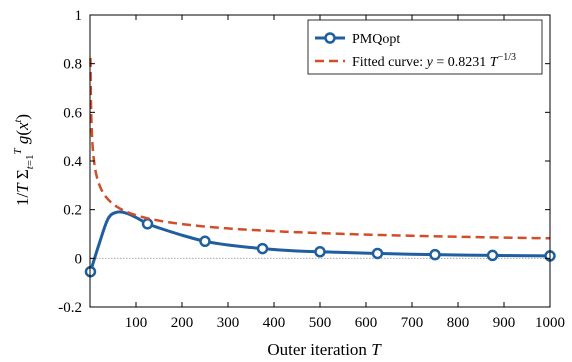 Image resolution: width=572 pixels, height=362 pixels. What do you see at coordinates (274, 323) in the screenshot?
I see `x-tick-label-3: 400` at bounding box center [274, 323].